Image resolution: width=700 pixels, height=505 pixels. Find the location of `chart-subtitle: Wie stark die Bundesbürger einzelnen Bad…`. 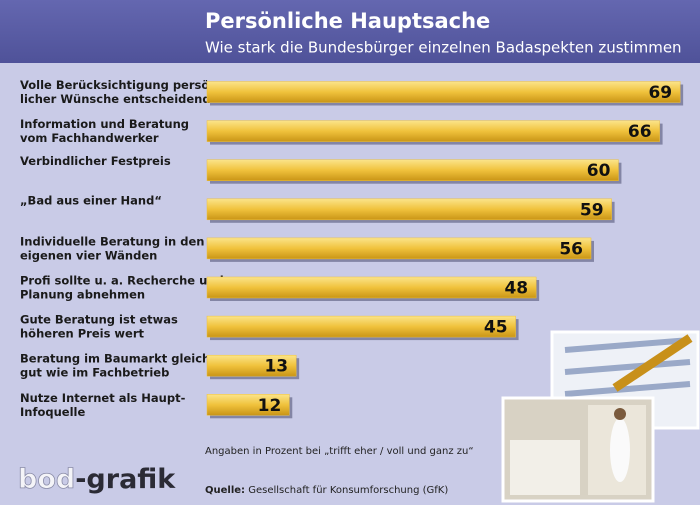

chart-subtitle: Wie stark die Bundesbürger einzelnen Bad… is located at coordinates (443, 48).